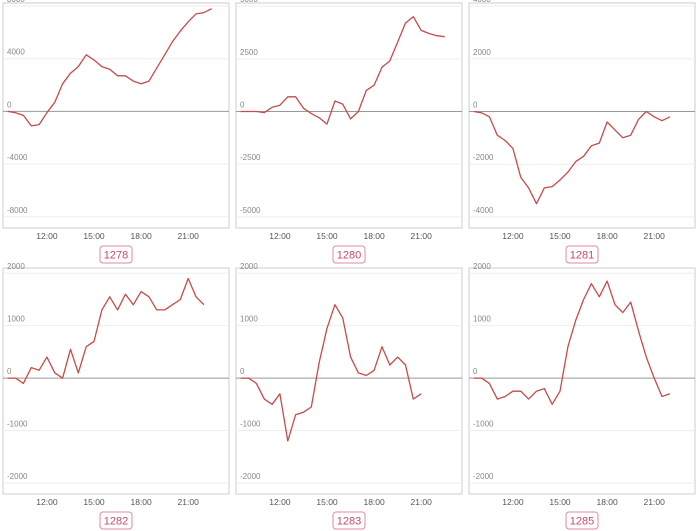 The image size is (700, 531). I want to click on chart-title: 1283, so click(349, 522).